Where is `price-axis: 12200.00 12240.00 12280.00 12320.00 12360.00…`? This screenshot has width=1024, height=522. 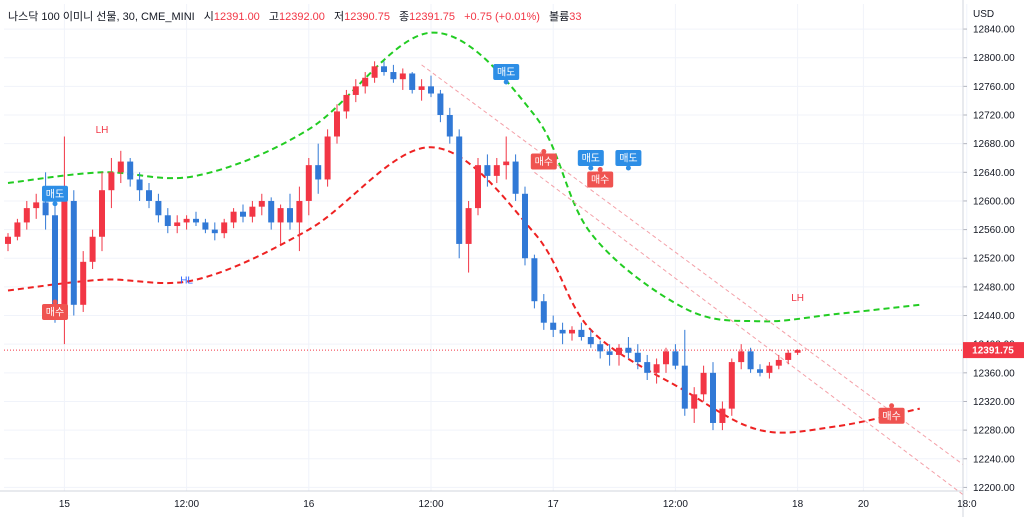
price-axis: 12200.00 12240.00 12280.00 12320.00 12360.00… is located at coordinates (993, 258).